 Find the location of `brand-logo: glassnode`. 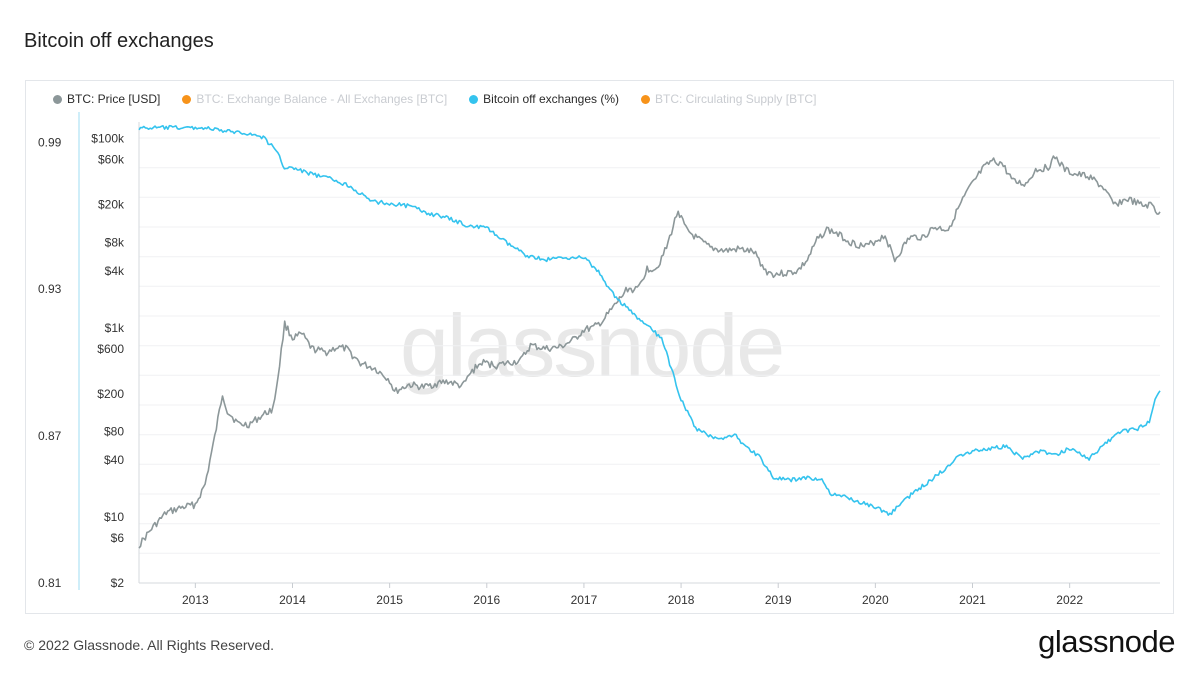

brand-logo: glassnode is located at coordinates (1106, 641).